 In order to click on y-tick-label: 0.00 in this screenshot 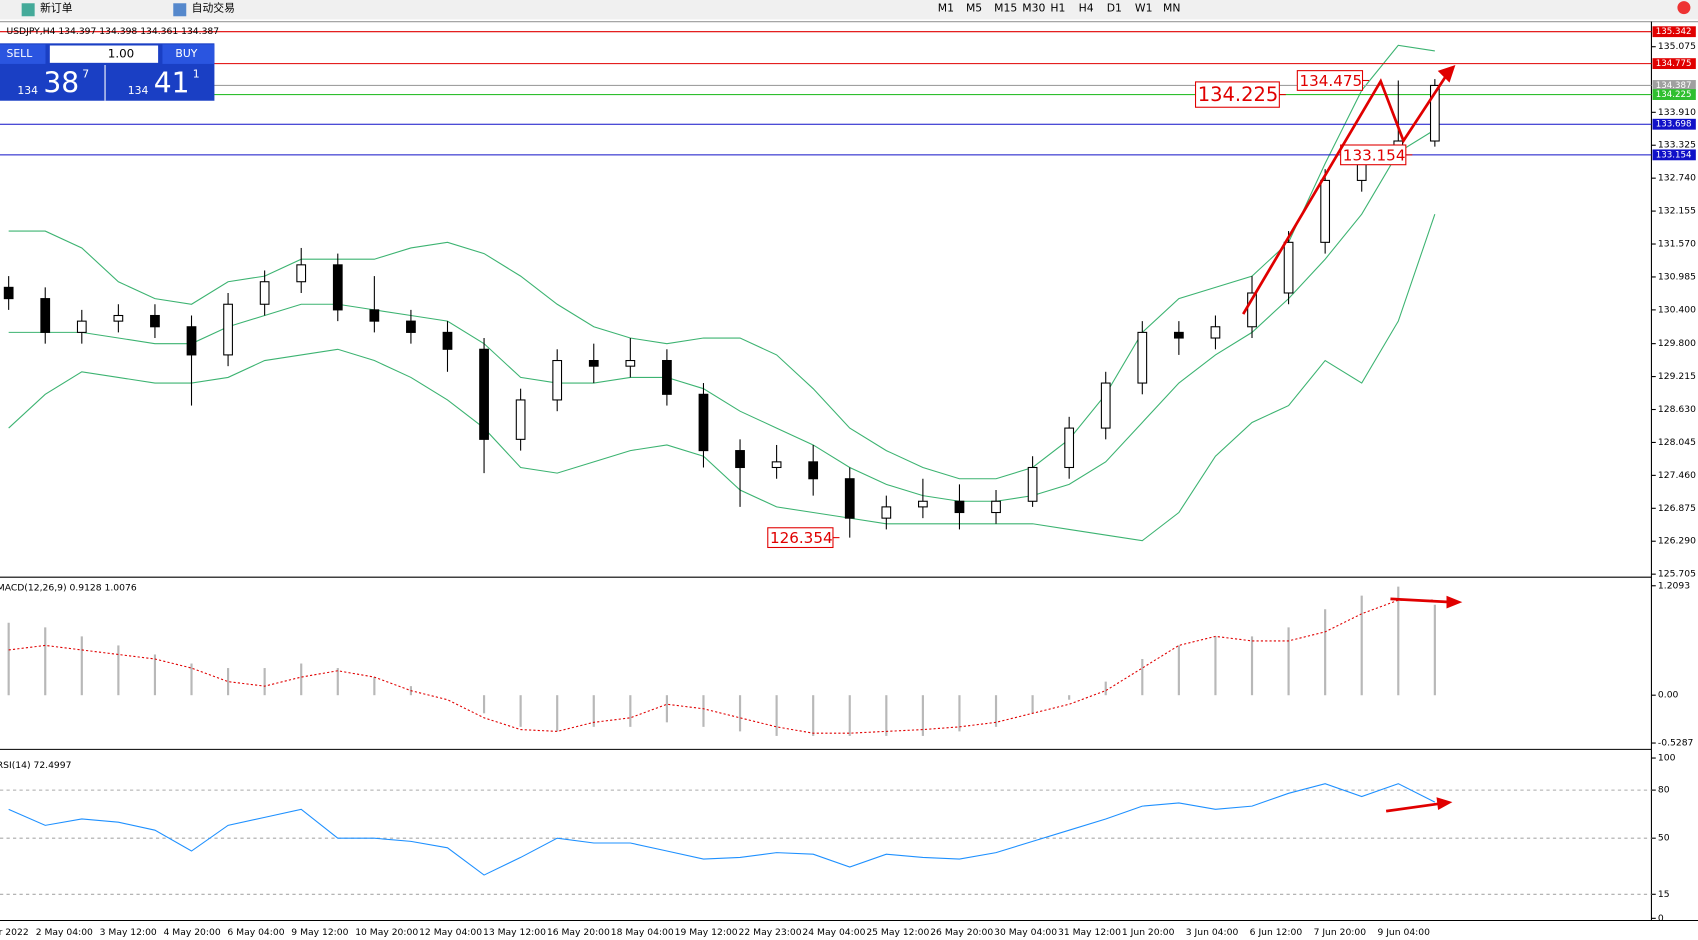, I will do `click(1668, 695)`.